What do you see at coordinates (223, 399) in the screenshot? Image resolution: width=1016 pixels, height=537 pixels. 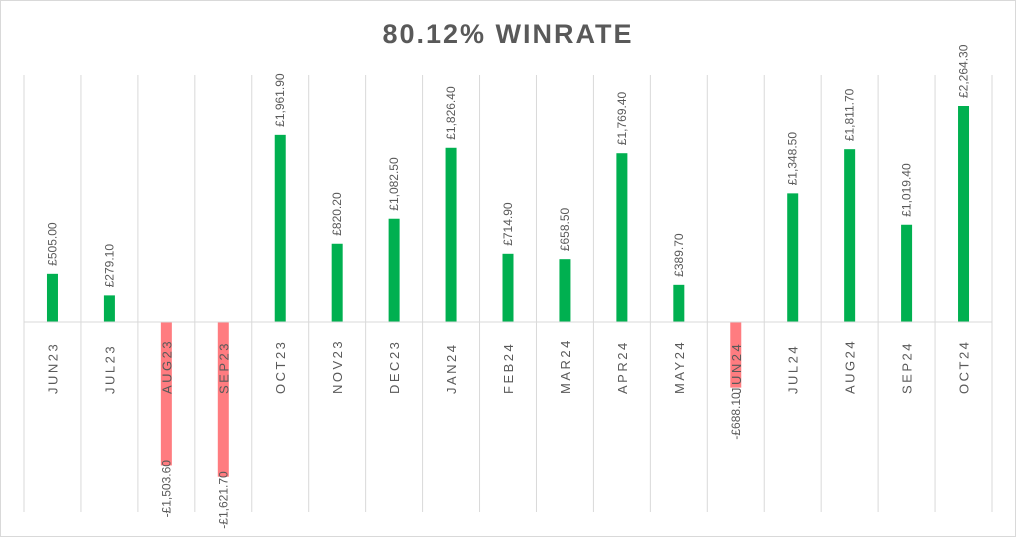 I see `bar-sep23` at bounding box center [223, 399].